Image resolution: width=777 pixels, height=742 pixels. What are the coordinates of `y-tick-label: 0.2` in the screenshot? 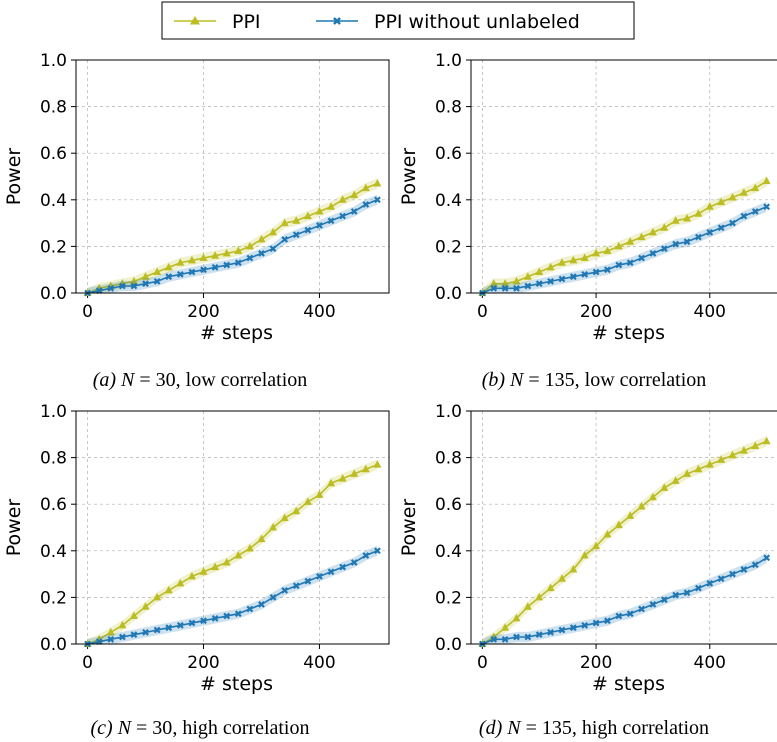 It's located at (448, 598).